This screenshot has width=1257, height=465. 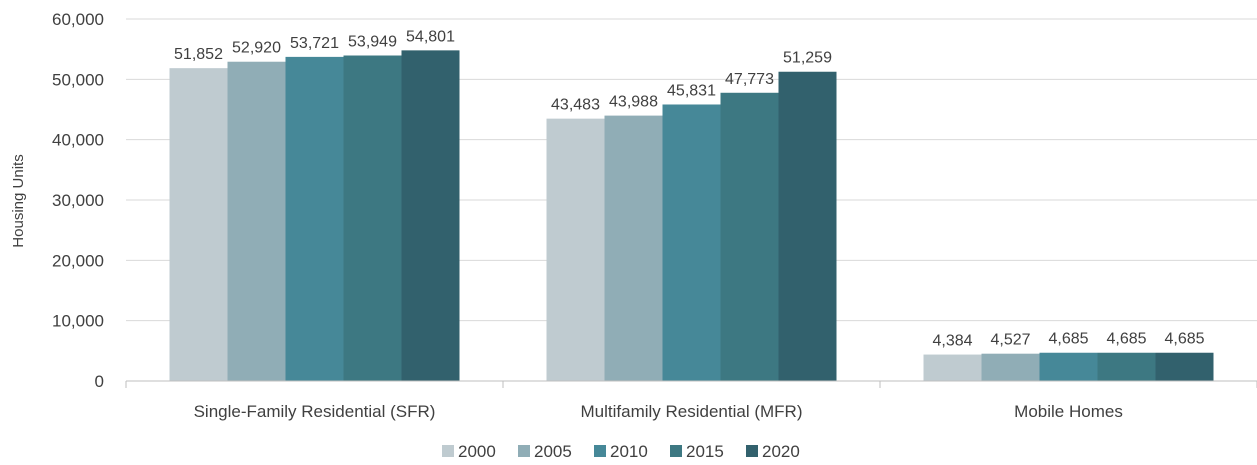 What do you see at coordinates (315, 411) in the screenshot?
I see `x-tick-label: Single-Family Residential (SFR)` at bounding box center [315, 411].